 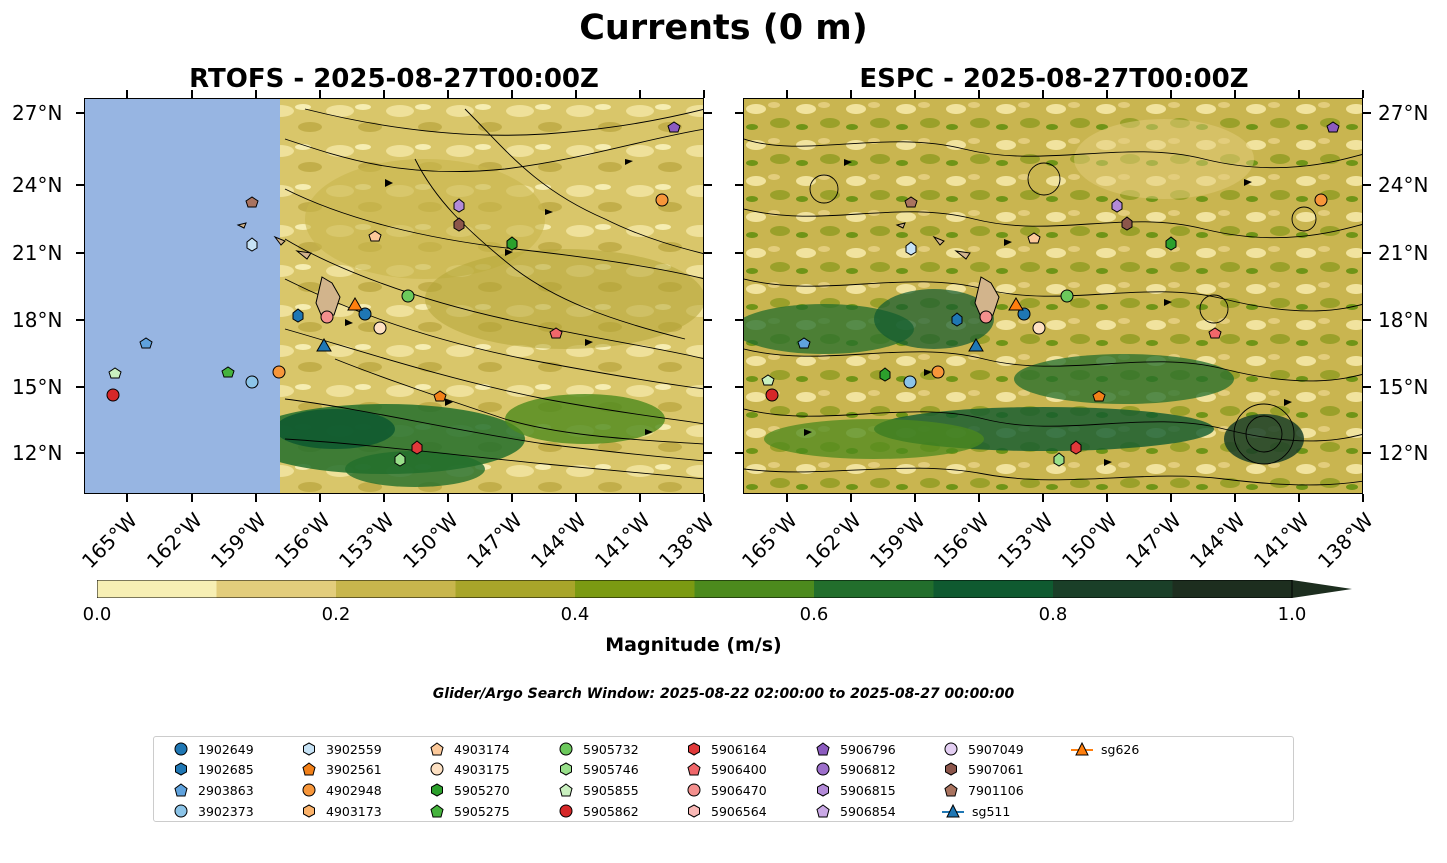 What do you see at coordinates (499, 297) in the screenshot?
I see `stream-arrows` at bounding box center [499, 297].